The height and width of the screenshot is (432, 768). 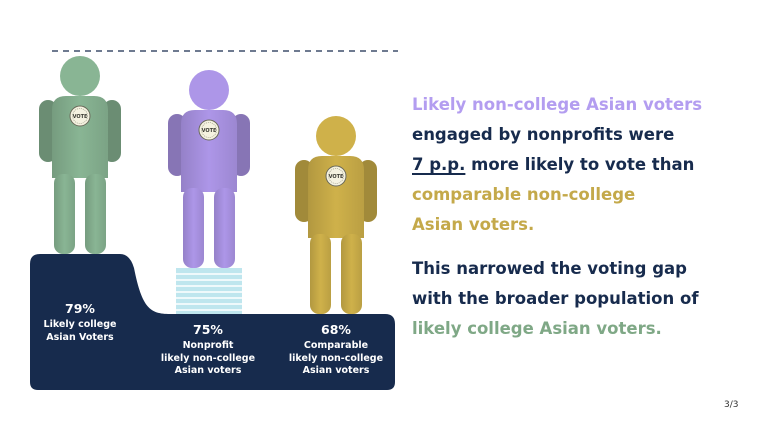 I want to click on comparable-category-line2: likely non-college, so click(x=336, y=358).